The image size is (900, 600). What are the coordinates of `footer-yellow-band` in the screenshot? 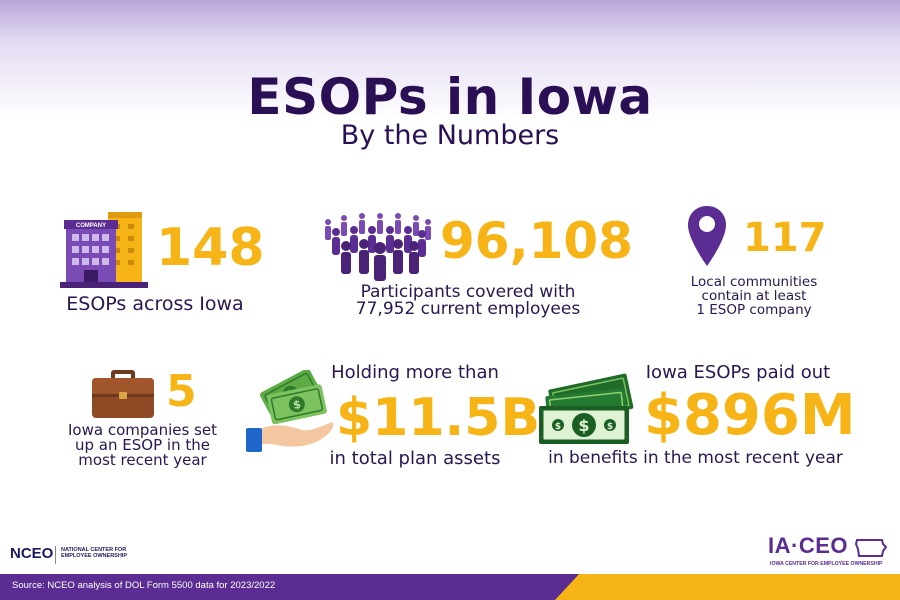 It's located at (727, 587).